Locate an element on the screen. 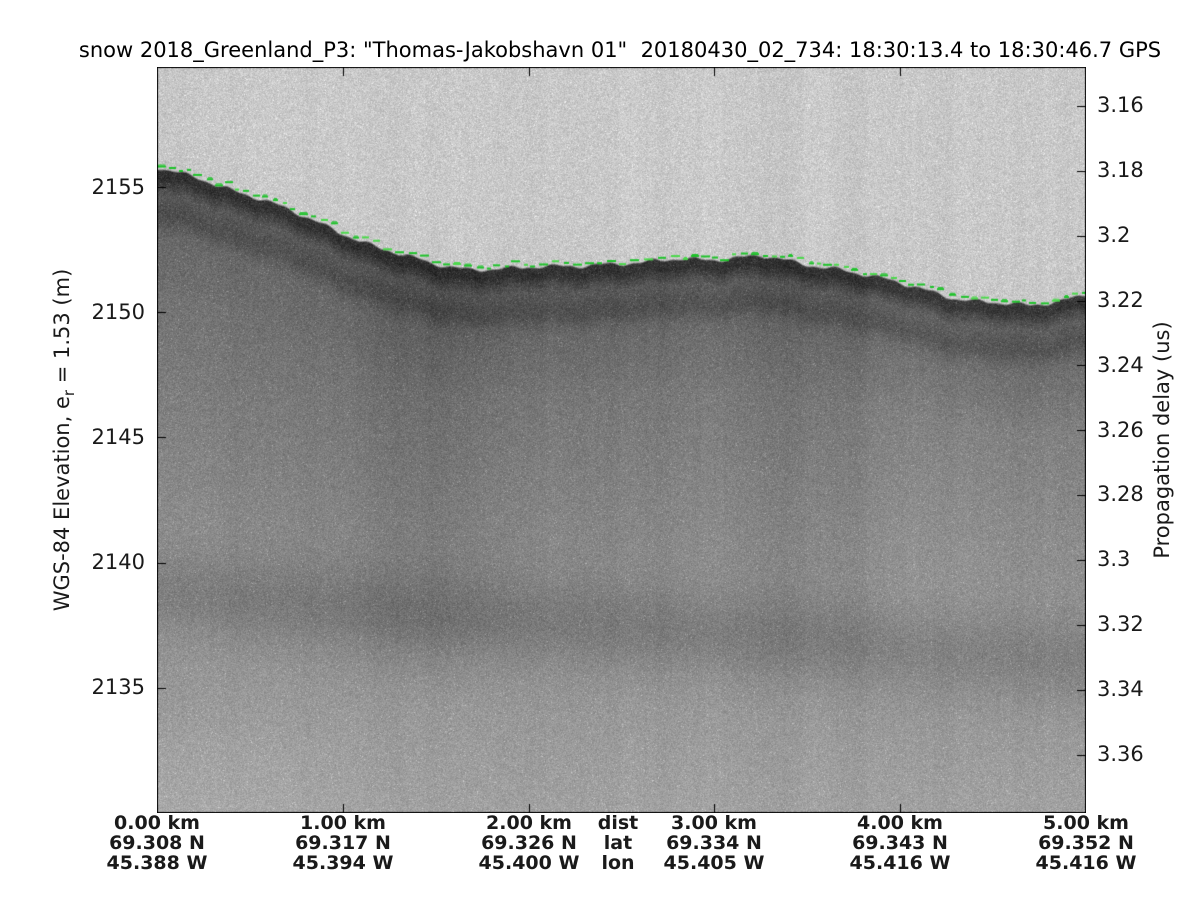 The image size is (1200, 900). geo-lon: 45.388 W is located at coordinates (157, 863).